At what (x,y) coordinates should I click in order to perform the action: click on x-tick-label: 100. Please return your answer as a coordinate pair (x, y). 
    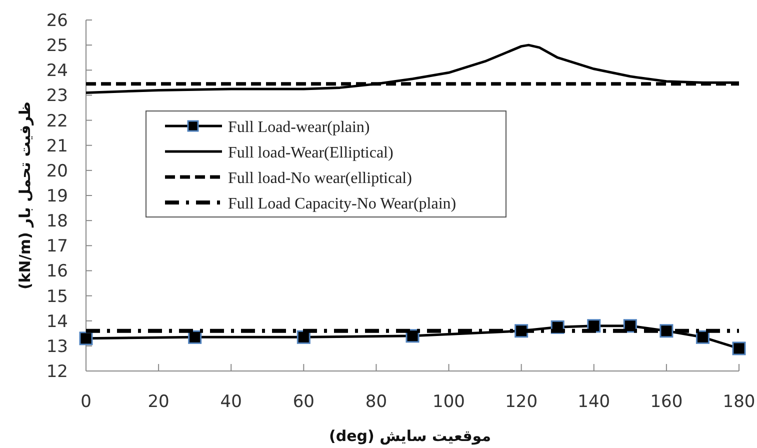
    Looking at the image, I should click on (449, 402).